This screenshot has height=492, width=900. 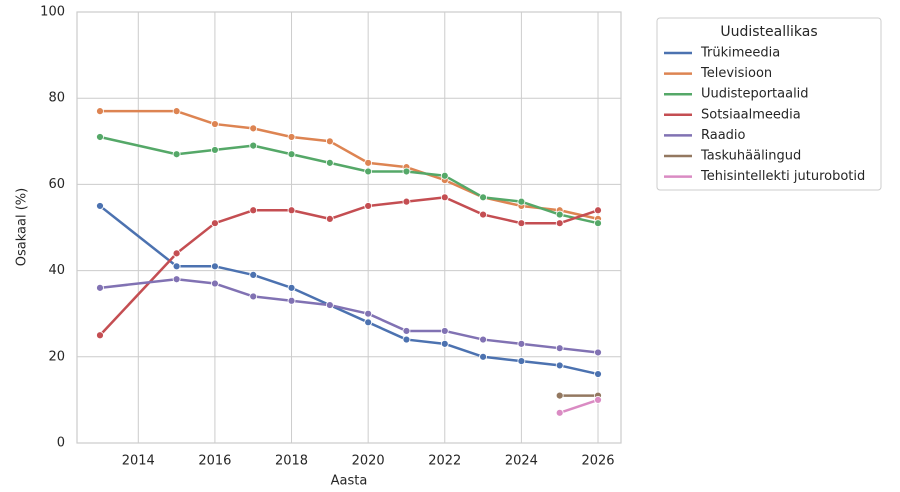 I want to click on y-tick-label: 0, so click(x=61, y=443).